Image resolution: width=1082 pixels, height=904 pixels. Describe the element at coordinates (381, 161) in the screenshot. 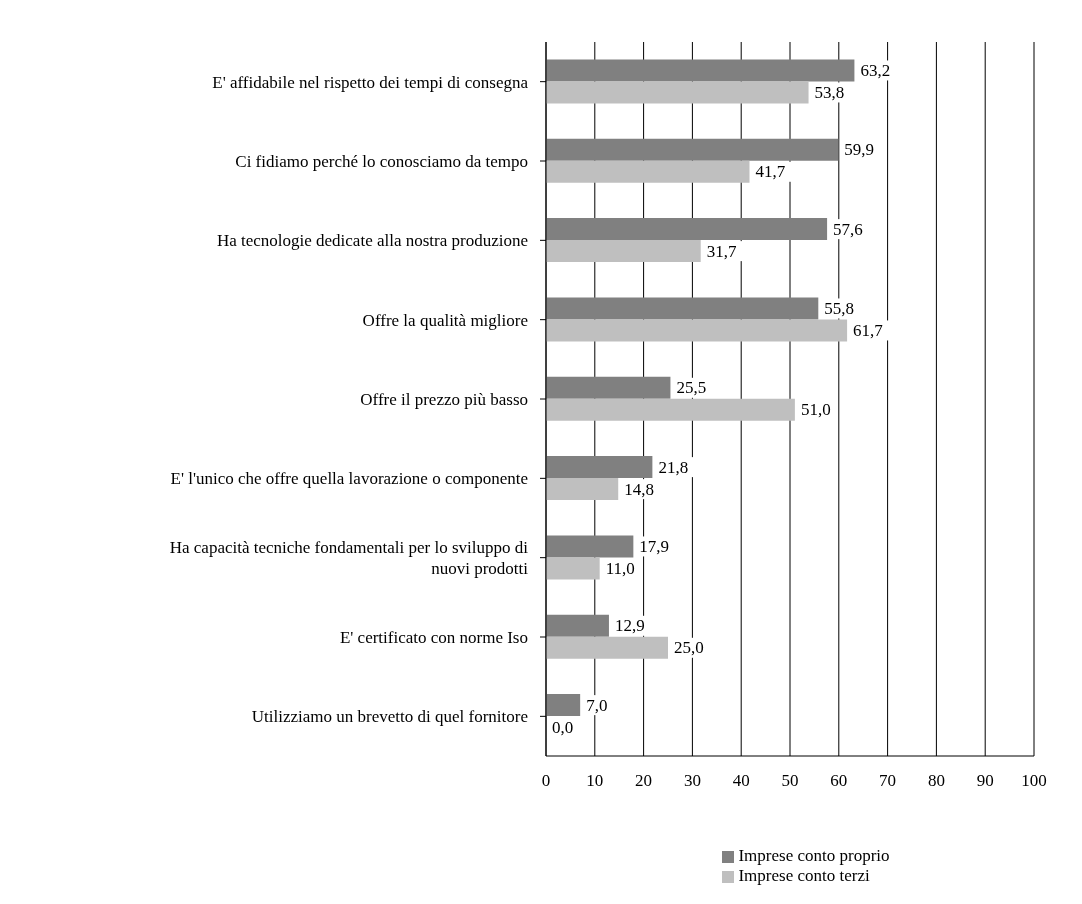

I see `y-tick-label: Ci fidiamo perché lo conosciamo da tempo` at that location.